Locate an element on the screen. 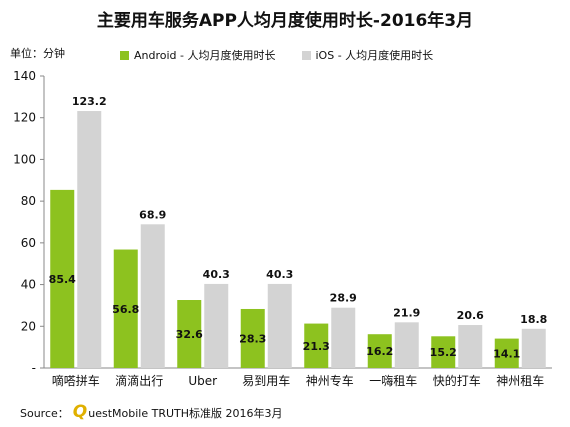  data-label-android: 15.2 is located at coordinates (443, 352).